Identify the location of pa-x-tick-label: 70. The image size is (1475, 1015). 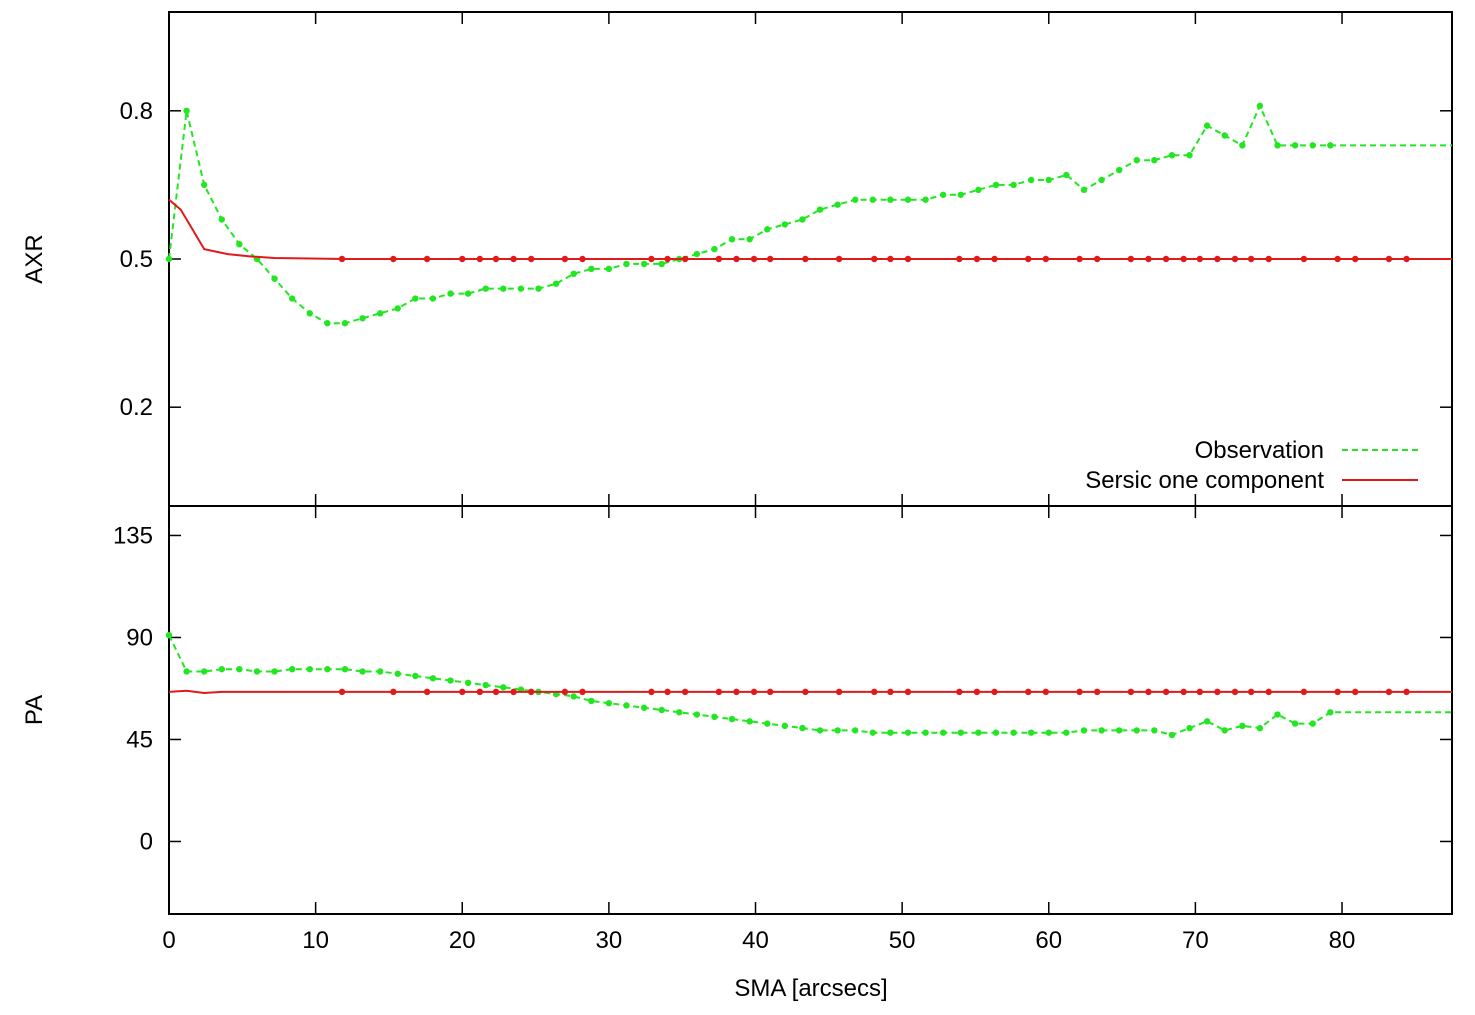
(1195, 940).